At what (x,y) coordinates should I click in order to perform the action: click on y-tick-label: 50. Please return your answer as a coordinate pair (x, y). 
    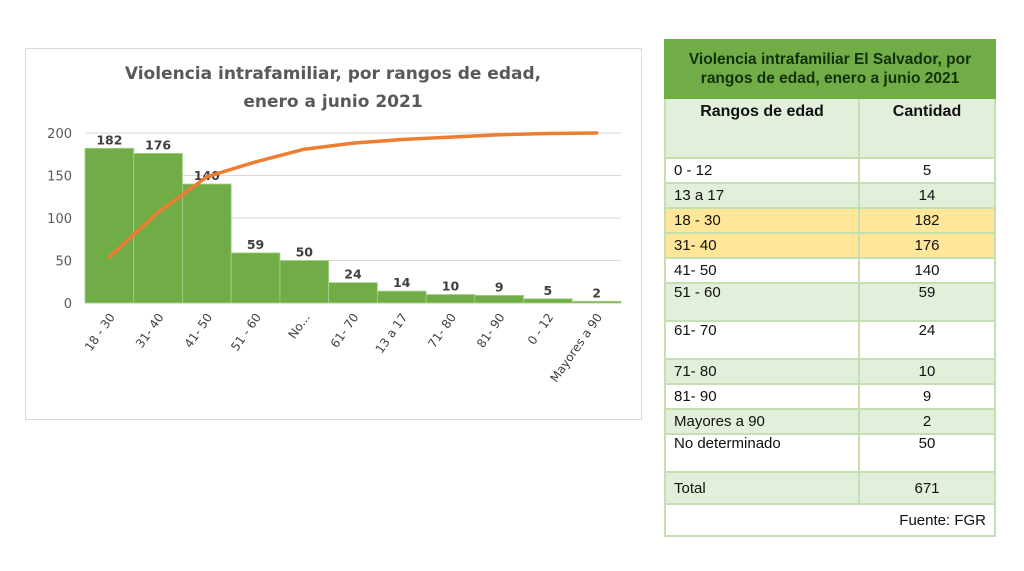
    Looking at the image, I should click on (63, 262).